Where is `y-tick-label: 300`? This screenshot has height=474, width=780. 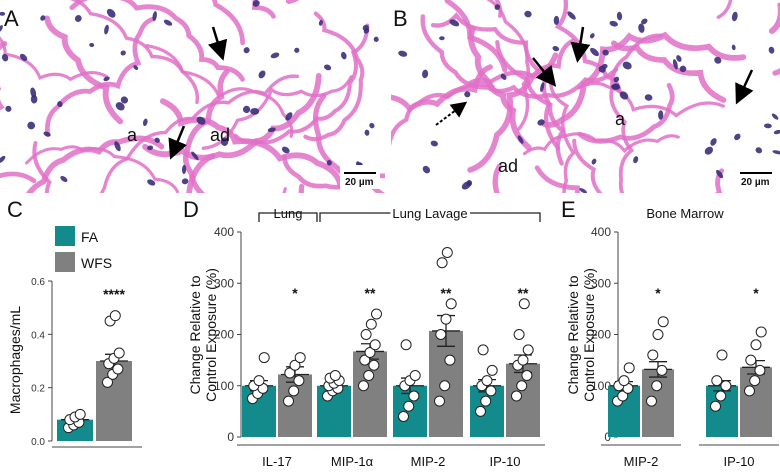
y-tick-label: 300 is located at coordinates (601, 283).